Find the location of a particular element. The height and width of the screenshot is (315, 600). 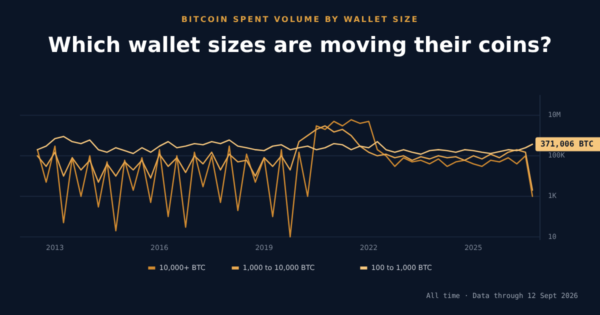

annotation: 371,006 BTC is located at coordinates (567, 143).